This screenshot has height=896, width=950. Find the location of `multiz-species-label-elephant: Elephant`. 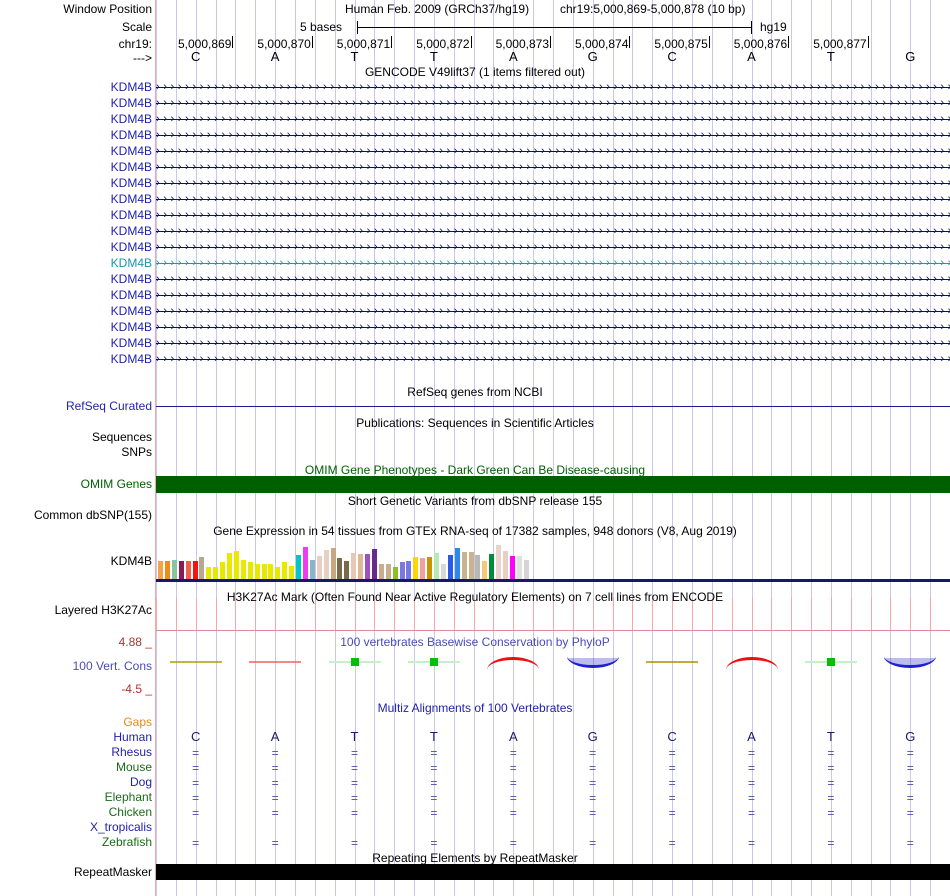

multiz-species-label-elephant: Elephant is located at coordinates (128, 797).